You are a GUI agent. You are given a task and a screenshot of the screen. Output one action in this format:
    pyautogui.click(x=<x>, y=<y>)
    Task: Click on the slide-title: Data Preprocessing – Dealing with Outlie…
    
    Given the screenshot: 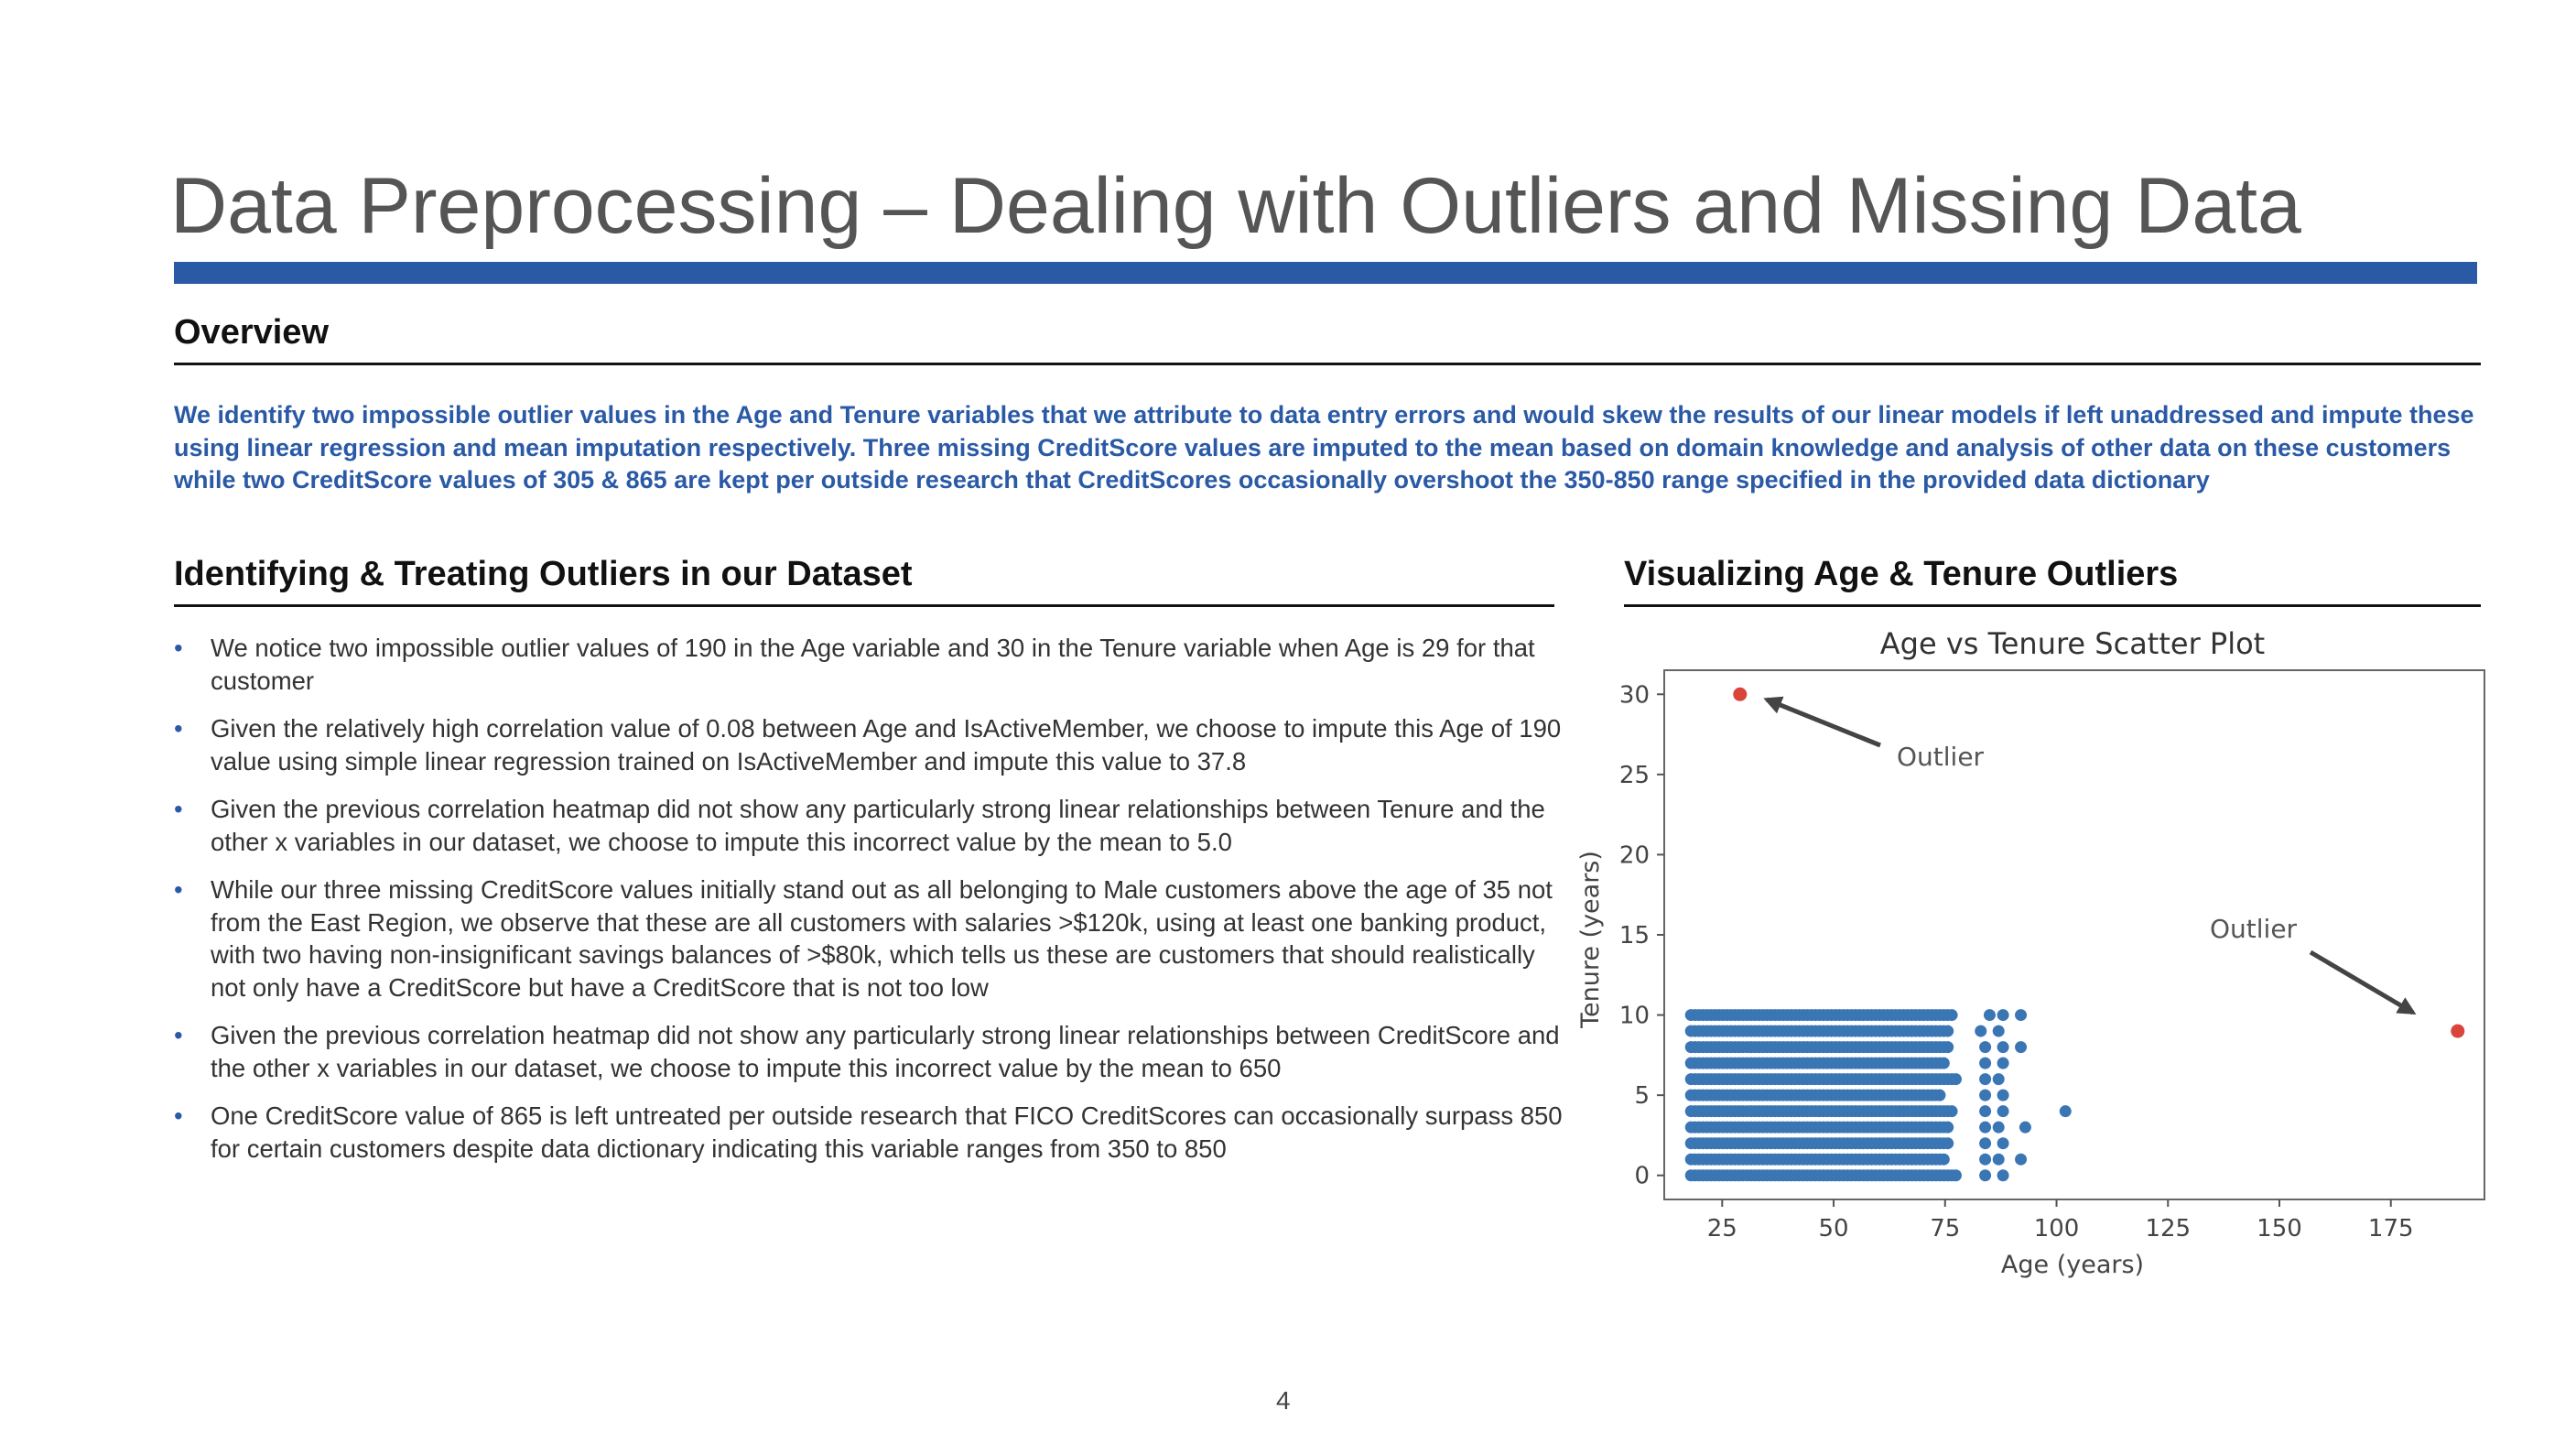 What is the action you would take?
    pyautogui.click(x=1236, y=206)
    